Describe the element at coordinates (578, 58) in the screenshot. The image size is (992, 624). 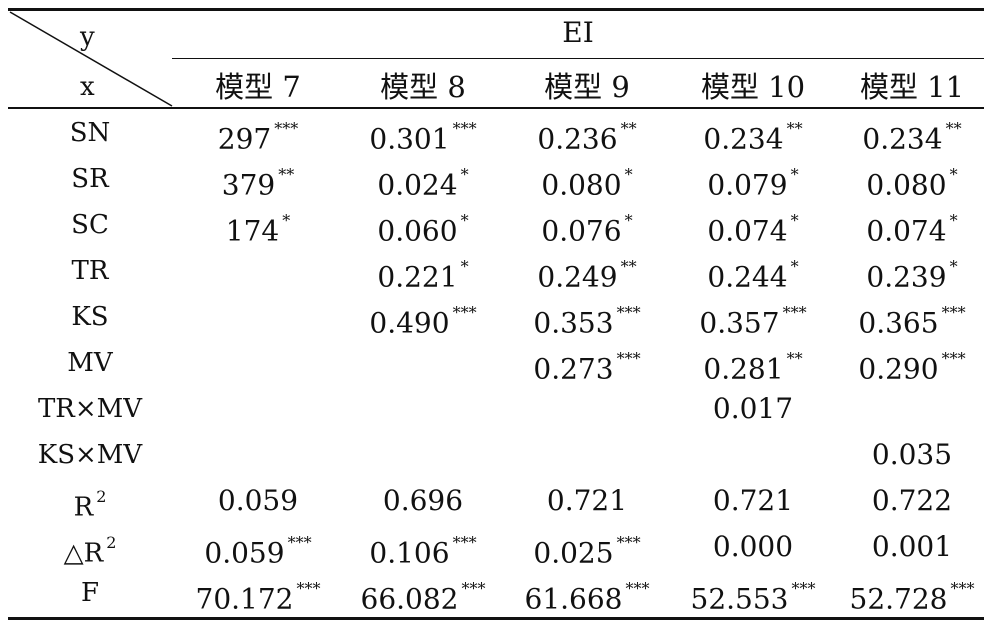
I see `dependent-variable-rule` at that location.